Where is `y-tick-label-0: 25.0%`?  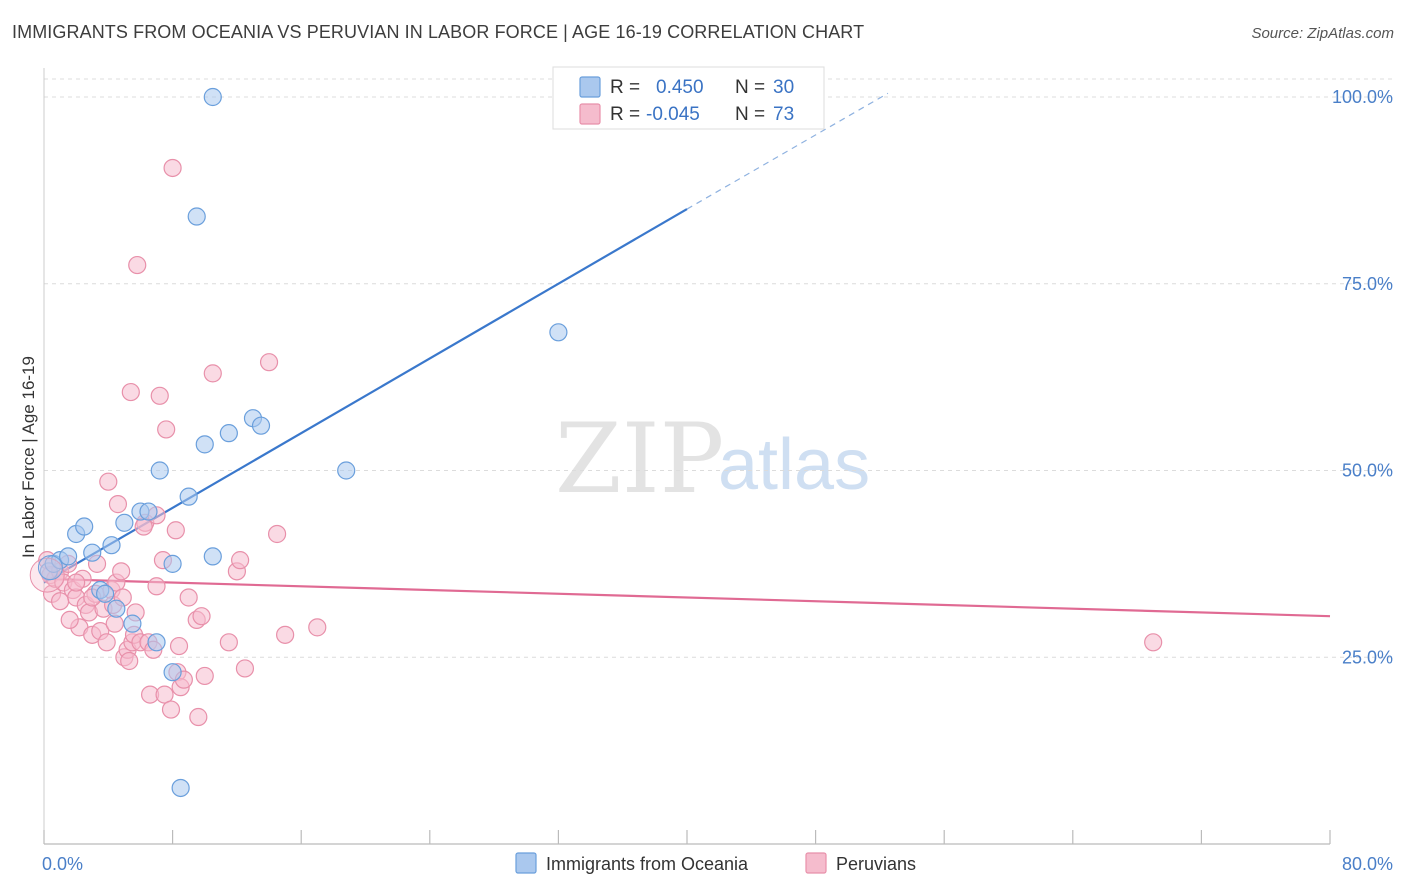
y-tick-label-0: 25.0% is located at coordinates (1367, 657).